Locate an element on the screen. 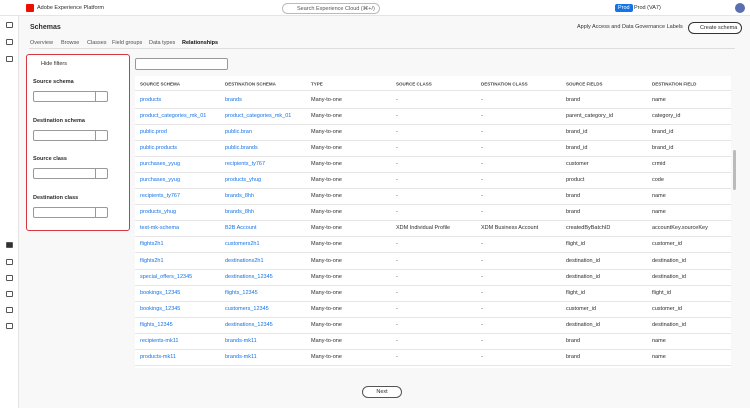 Image resolution: width=750 pixels, height=408 pixels. table-cell: products is located at coordinates (151, 99).